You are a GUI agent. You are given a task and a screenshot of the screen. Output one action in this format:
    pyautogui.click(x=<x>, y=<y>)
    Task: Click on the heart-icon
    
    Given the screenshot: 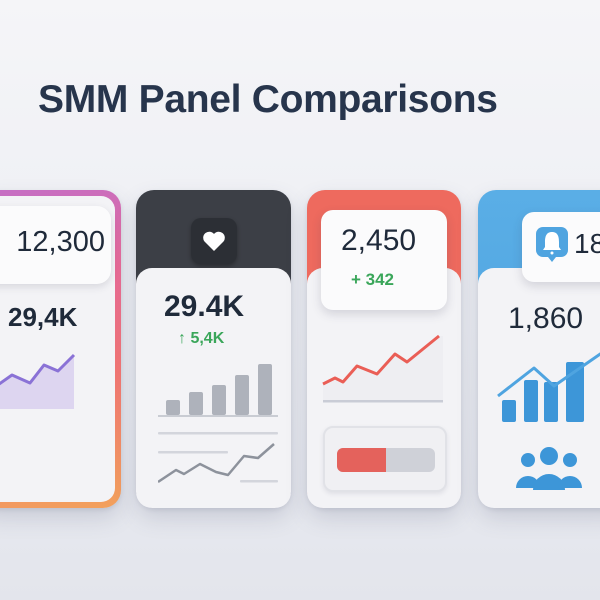 What is the action you would take?
    pyautogui.click(x=214, y=241)
    